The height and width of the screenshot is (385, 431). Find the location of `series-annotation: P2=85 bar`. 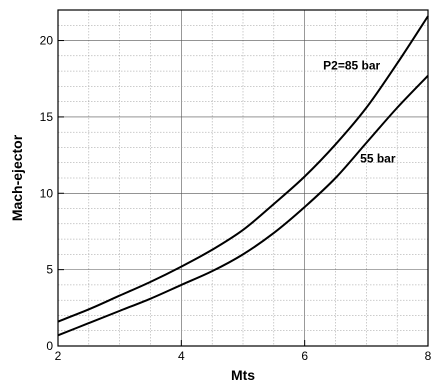

series-annotation: P2=85 bar is located at coordinates (351, 66).